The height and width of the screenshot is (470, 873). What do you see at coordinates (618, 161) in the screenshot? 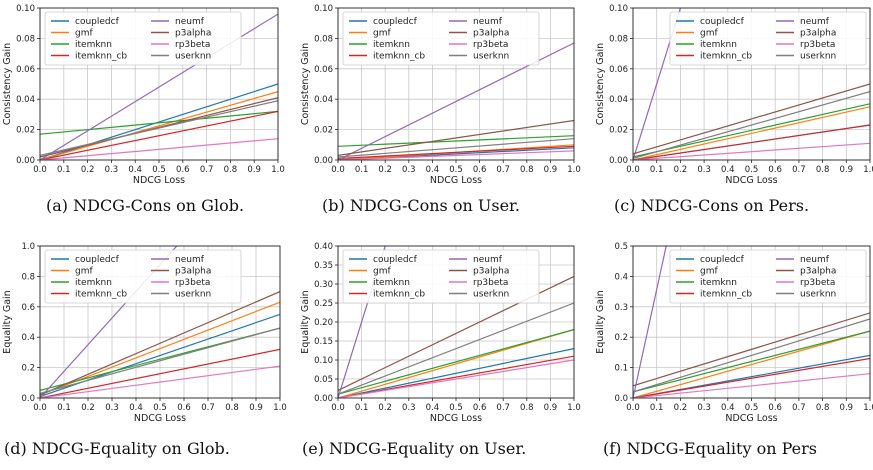
I see `chart-c-y-tick-label: 0.00` at bounding box center [618, 161].